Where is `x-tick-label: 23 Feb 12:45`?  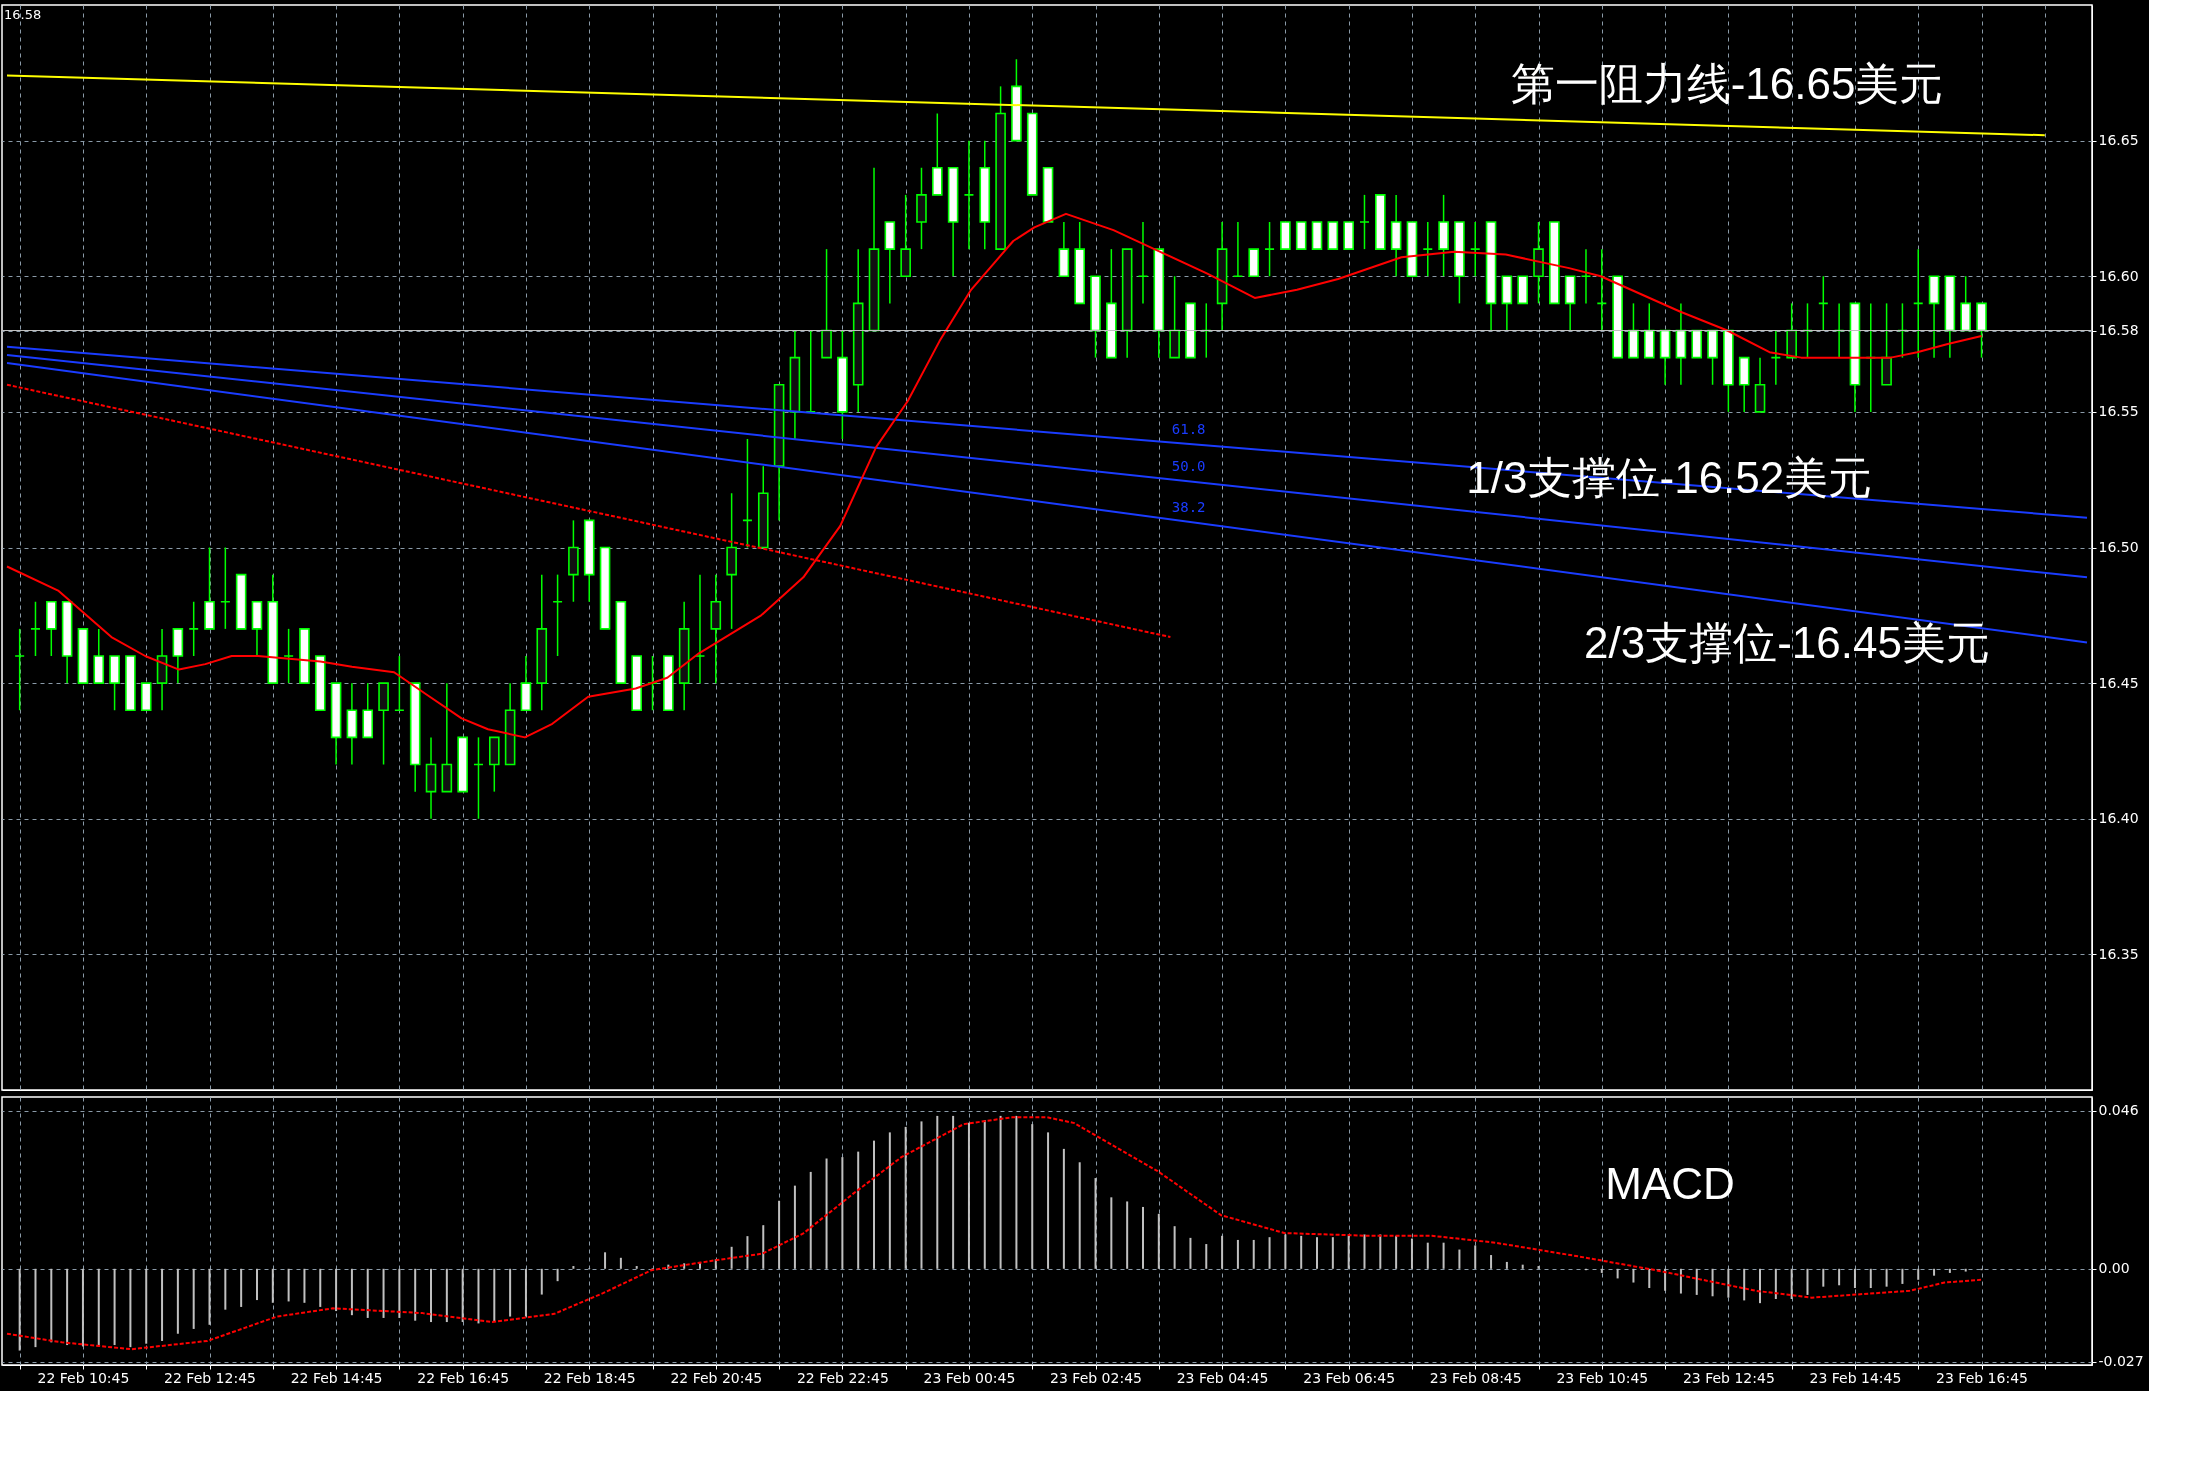
x-tick-label: 23 Feb 12:45 is located at coordinates (1728, 1377).